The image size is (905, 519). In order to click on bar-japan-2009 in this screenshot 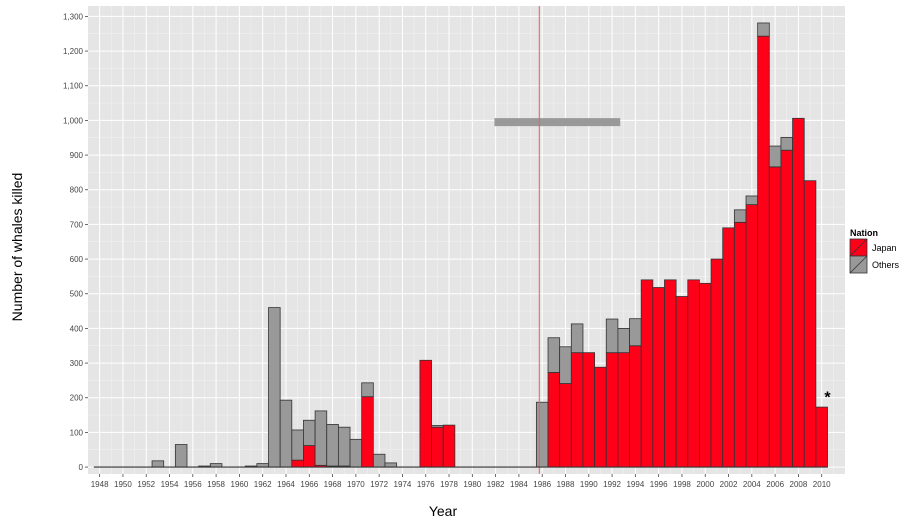, I will do `click(810, 324)`.